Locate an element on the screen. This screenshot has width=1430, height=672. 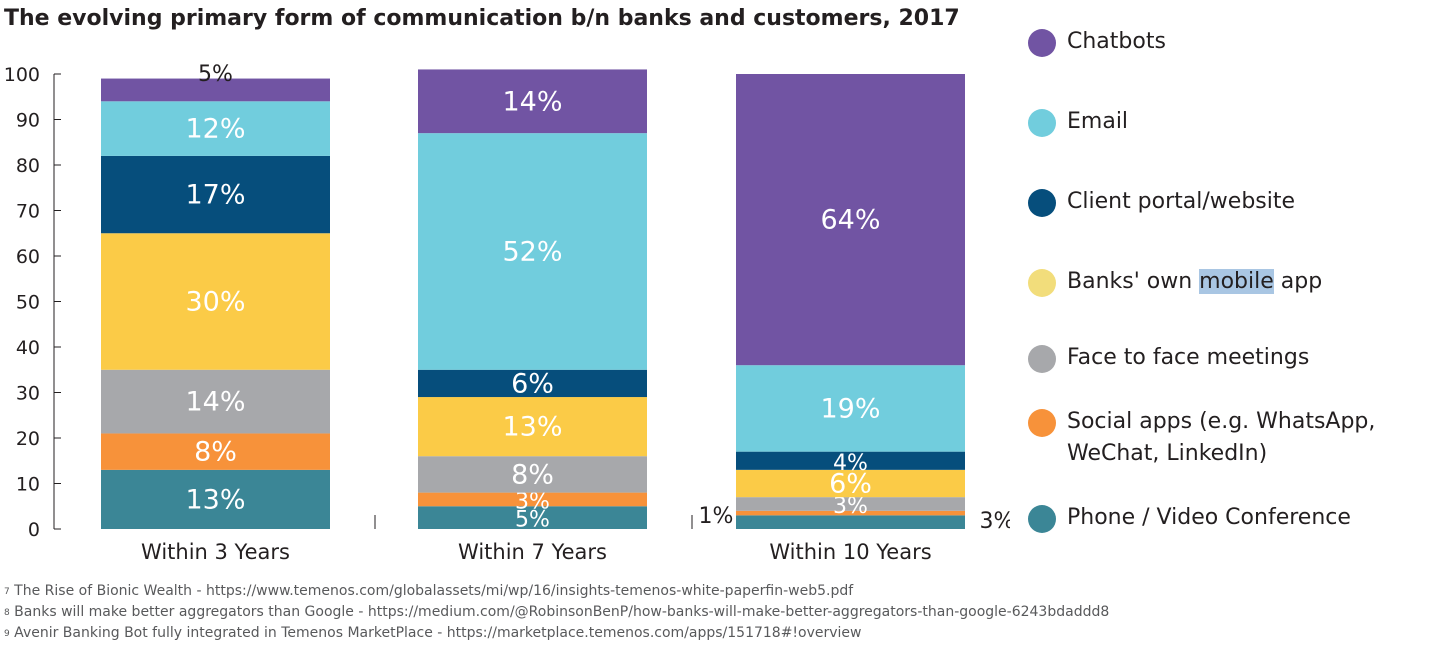
data-label-within-7-years-social-apps: 3% is located at coordinates (532, 501).